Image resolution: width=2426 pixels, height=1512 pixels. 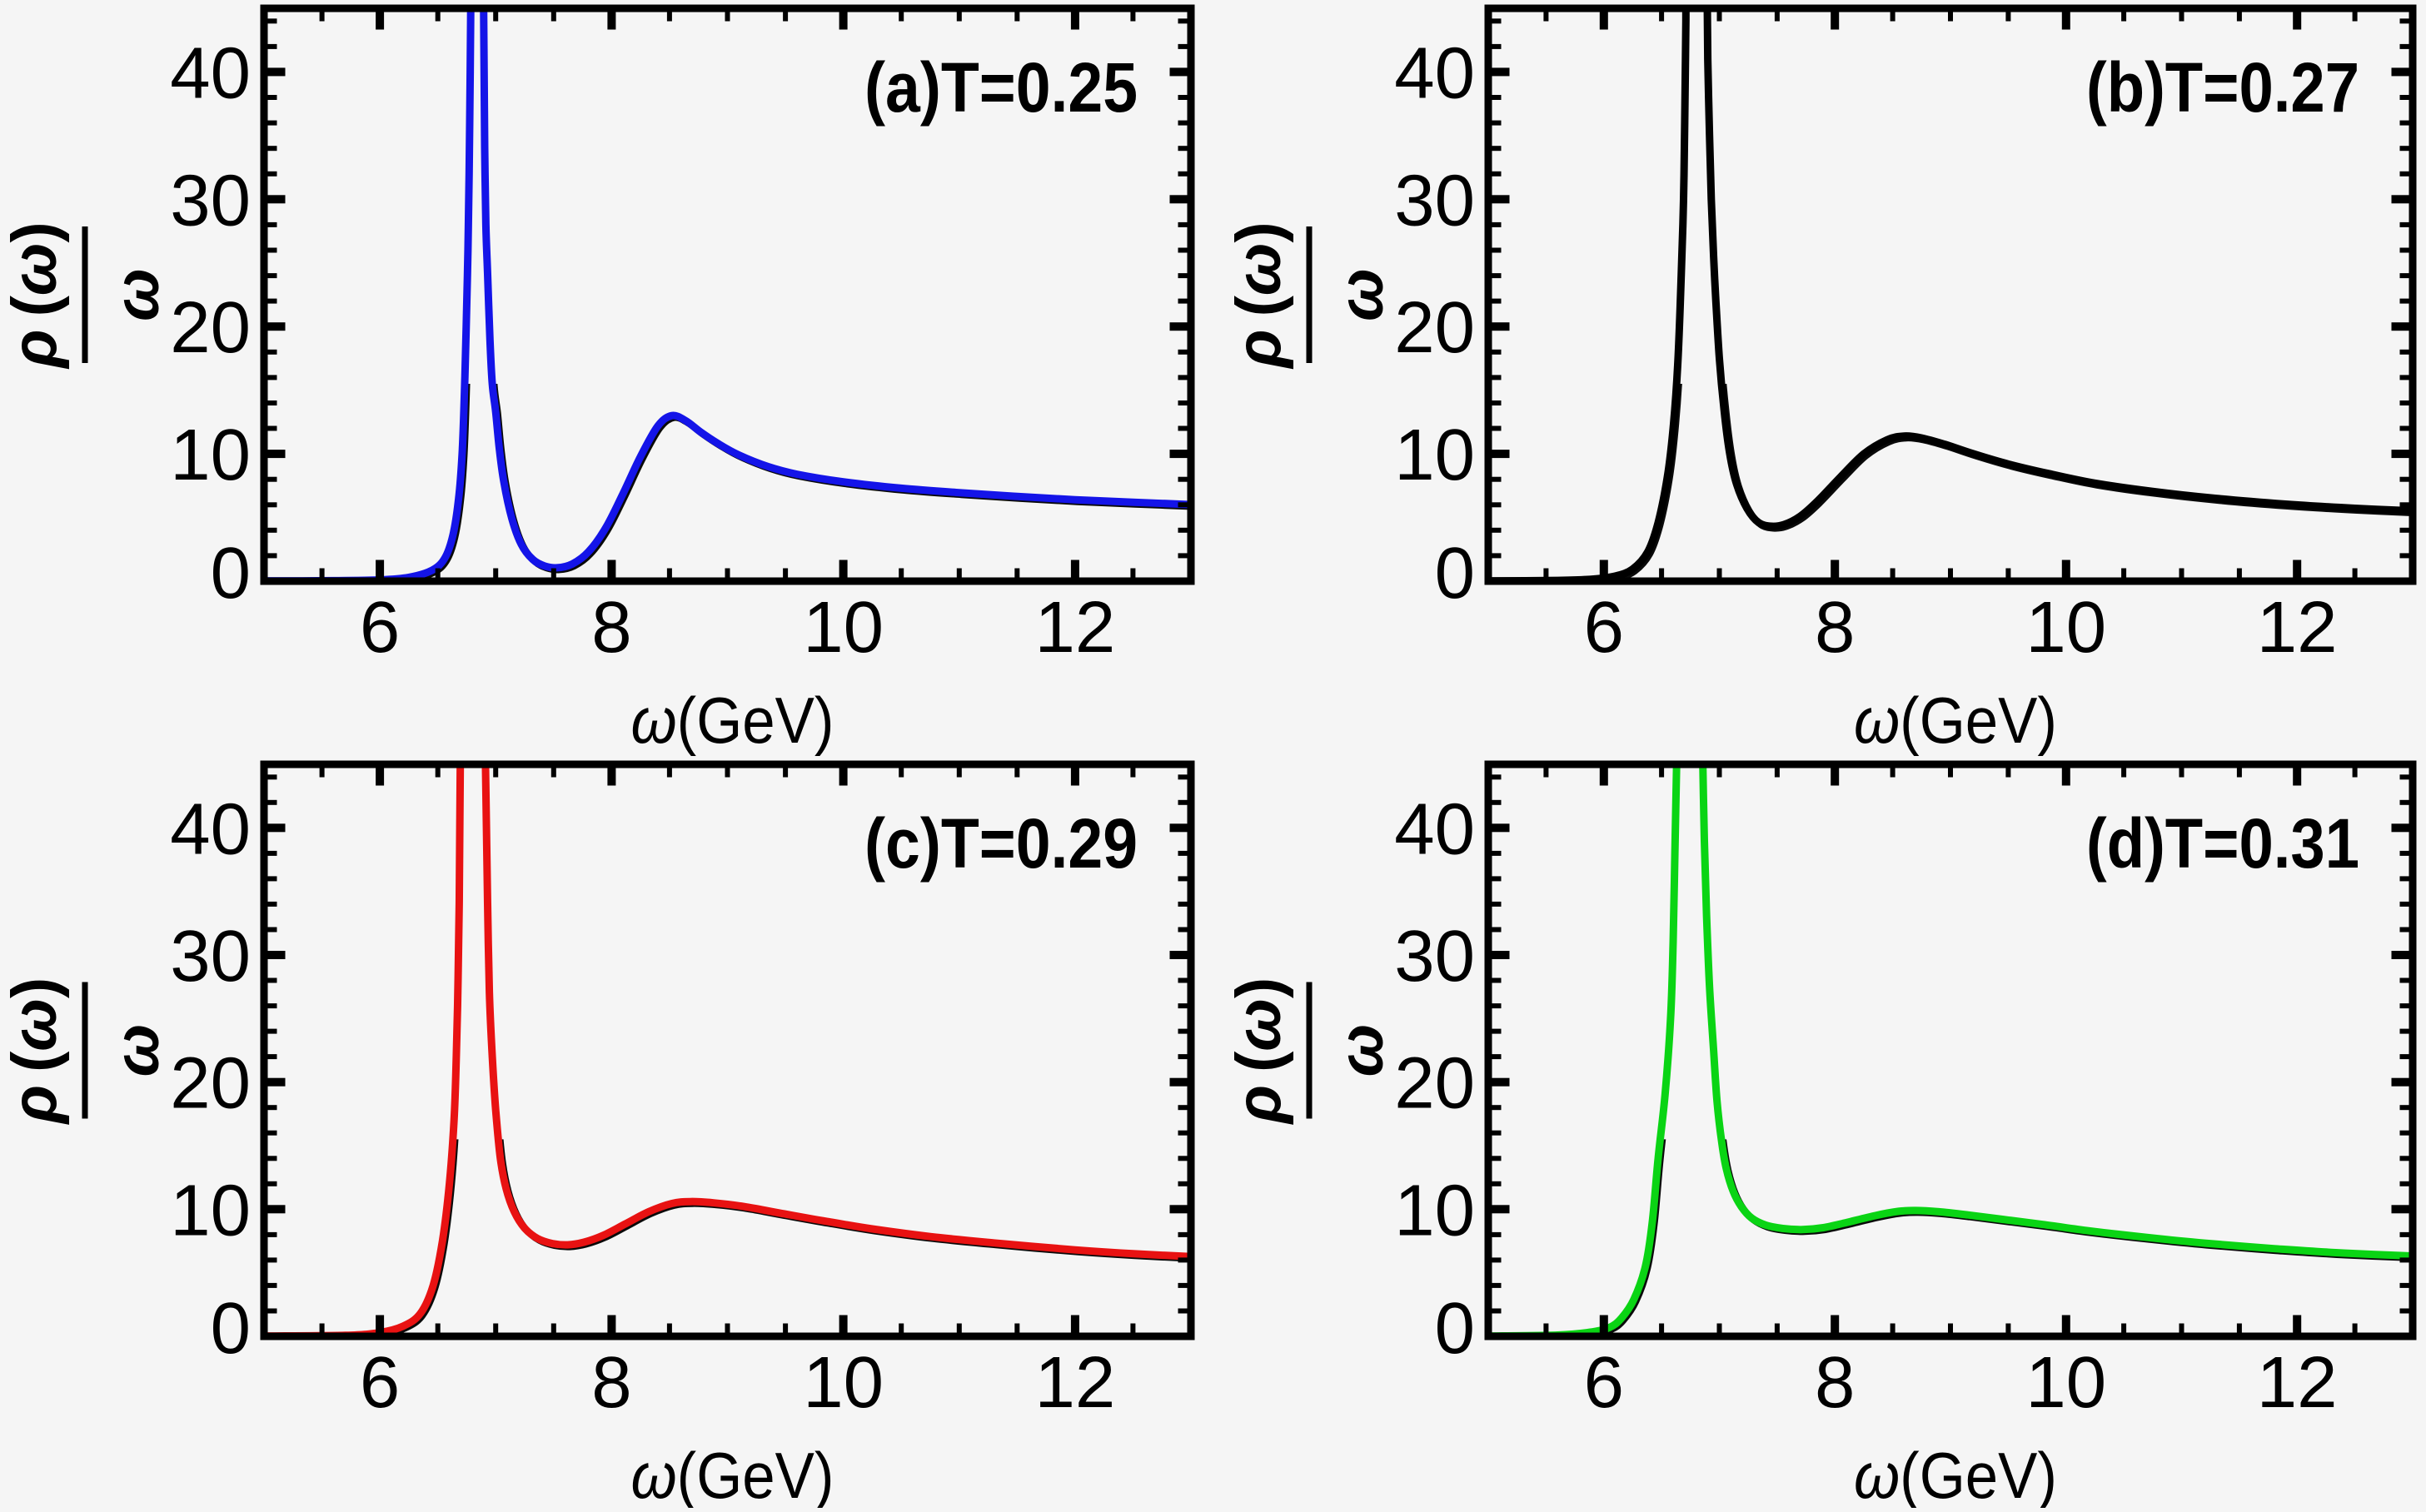 What do you see at coordinates (2222, 87) in the screenshot?
I see `svg-text: (b)T=0.27` at bounding box center [2222, 87].